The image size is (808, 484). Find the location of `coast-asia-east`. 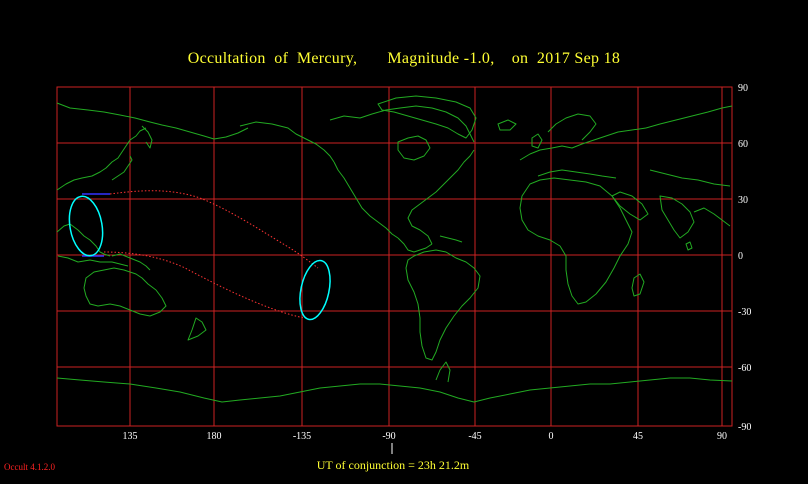

coast-asia-east is located at coordinates (101, 159).